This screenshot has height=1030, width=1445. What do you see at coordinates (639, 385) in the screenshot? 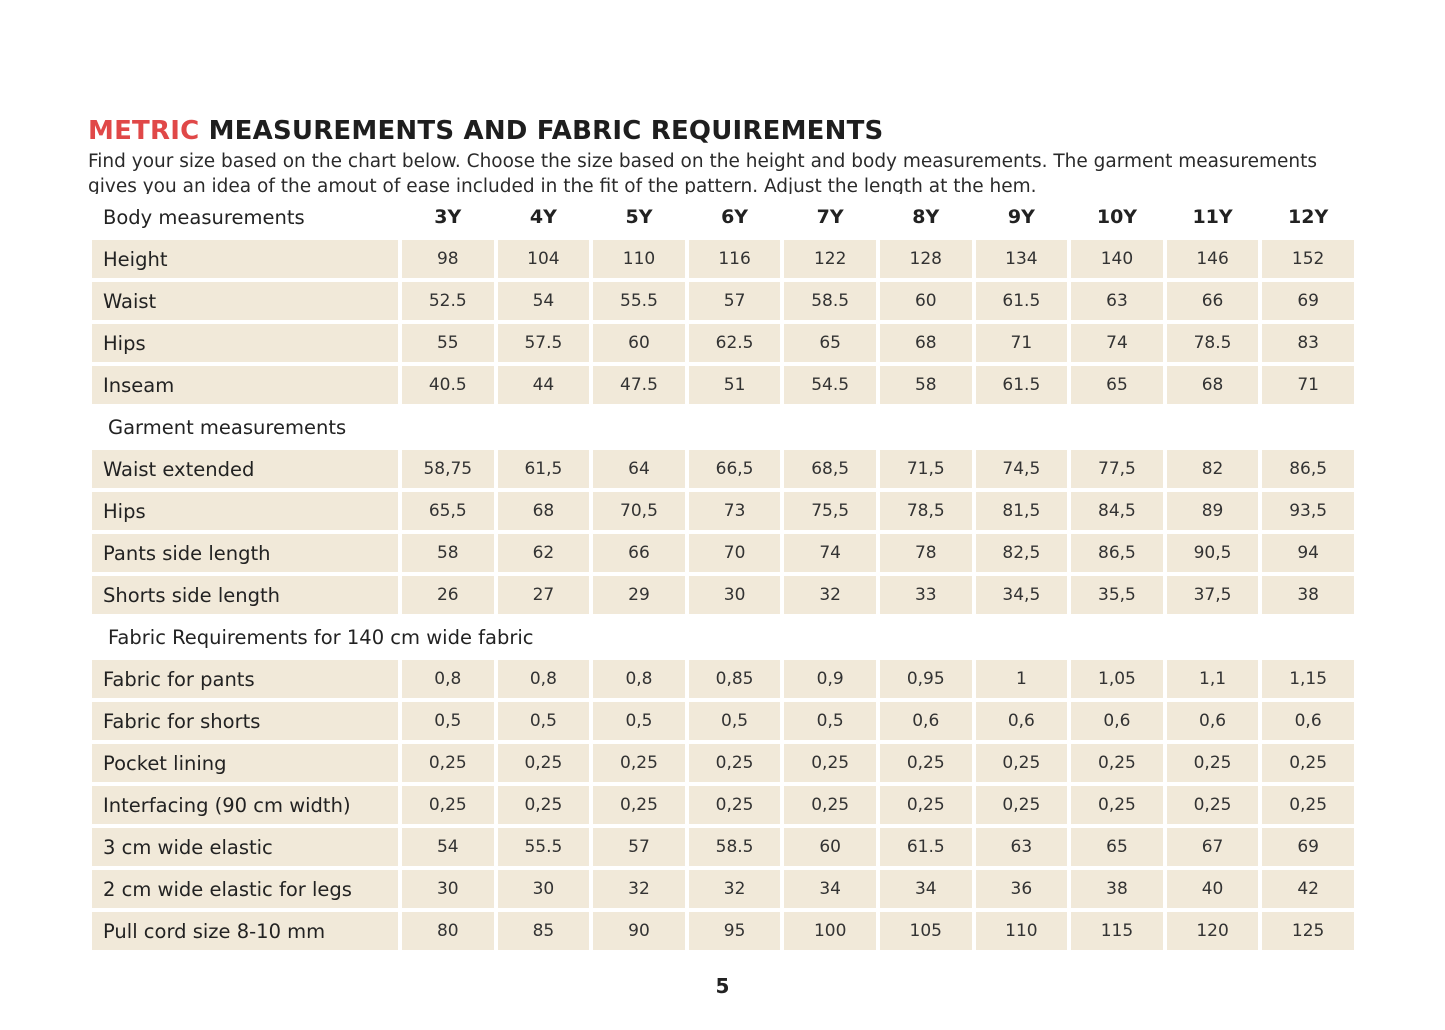
I see `table-cell: 47.5` at bounding box center [639, 385].